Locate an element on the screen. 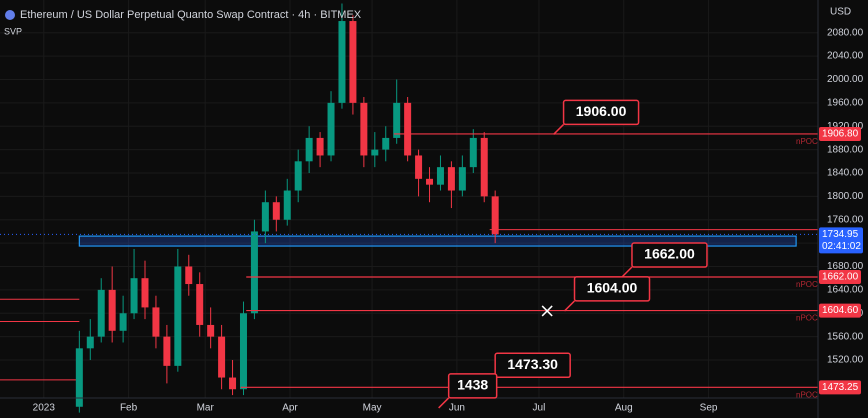 Image resolution: width=868 pixels, height=418 pixels. price-tag-label: 1906.80 is located at coordinates (840, 134).